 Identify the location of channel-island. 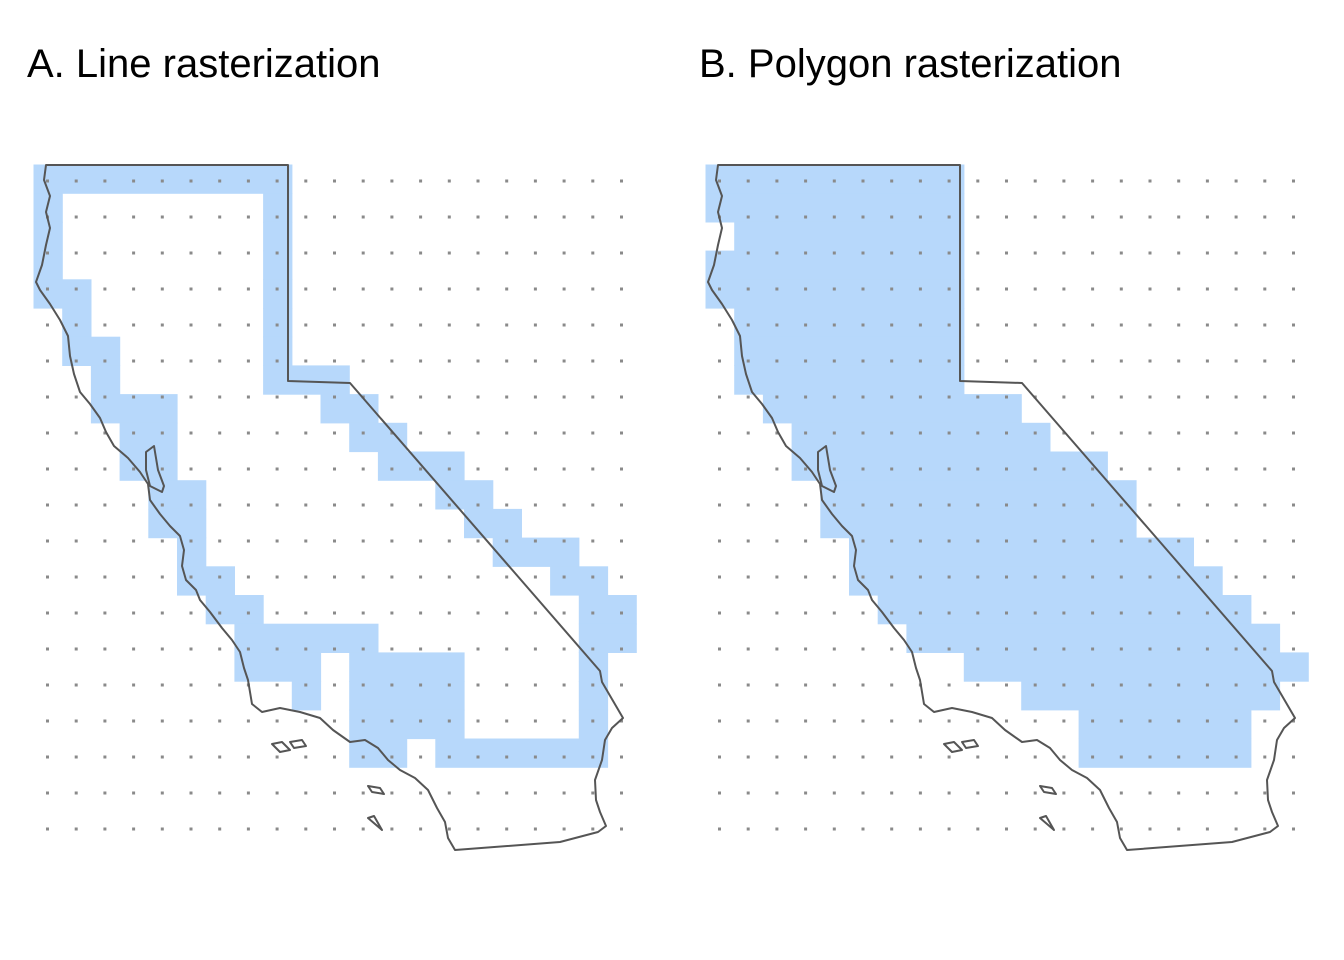
(1048, 790).